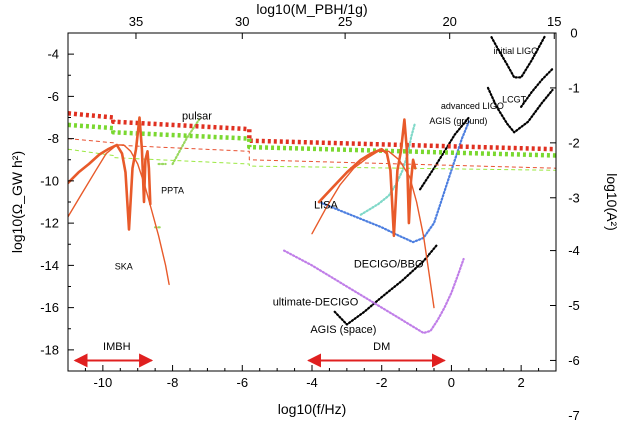  I want to click on series-sensitivity-LISA, so click(387, 169).